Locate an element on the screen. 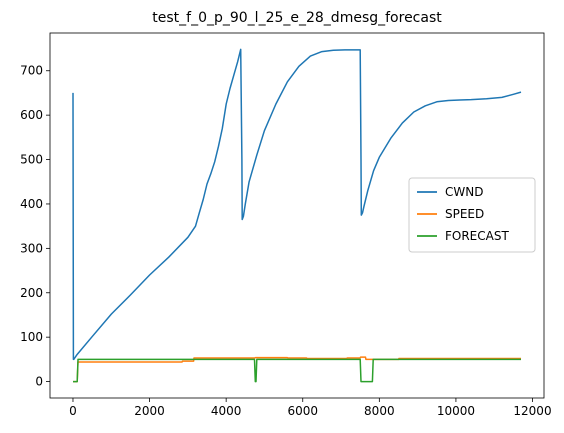 Image resolution: width=564 pixels, height=433 pixels. series-line-forecast is located at coordinates (297, 370).